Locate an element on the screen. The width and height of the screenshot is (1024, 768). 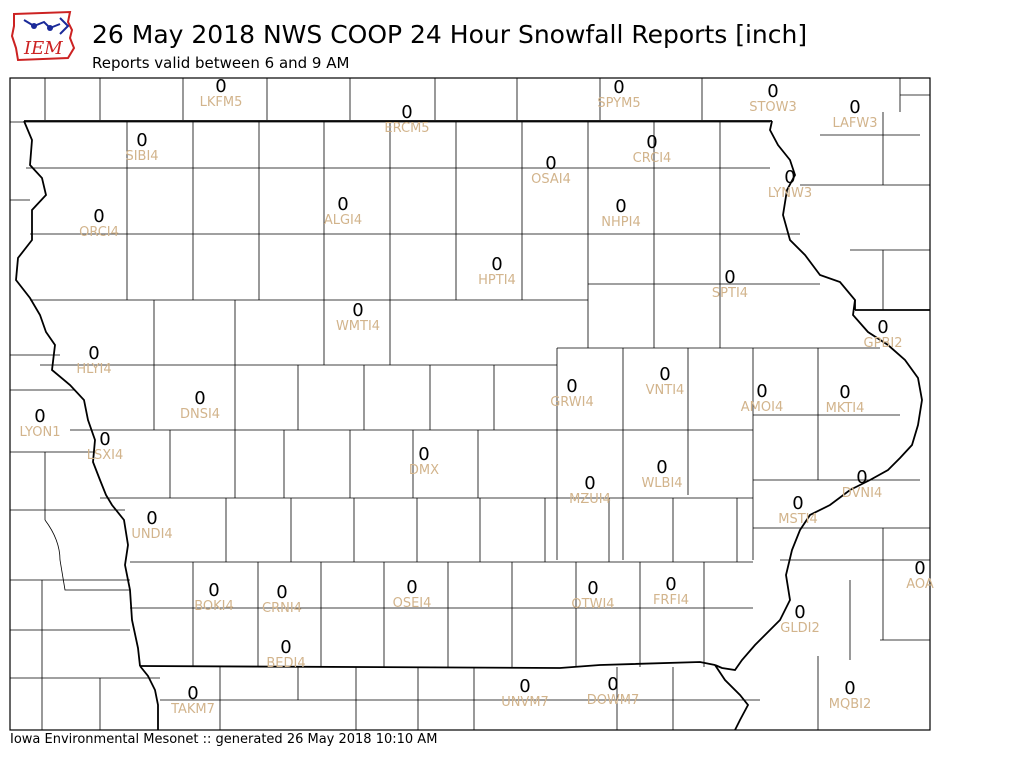
station-id-label: LKFM5 is located at coordinates (221, 102).